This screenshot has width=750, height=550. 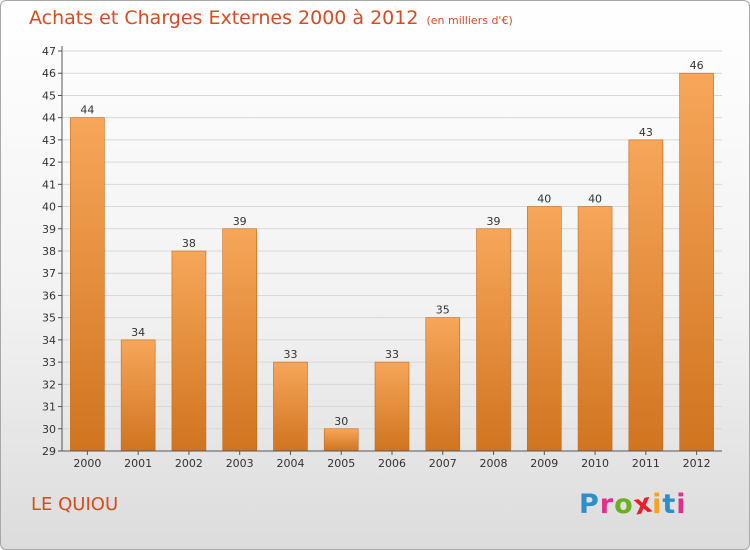 I want to click on bar-2000, so click(x=87, y=284).